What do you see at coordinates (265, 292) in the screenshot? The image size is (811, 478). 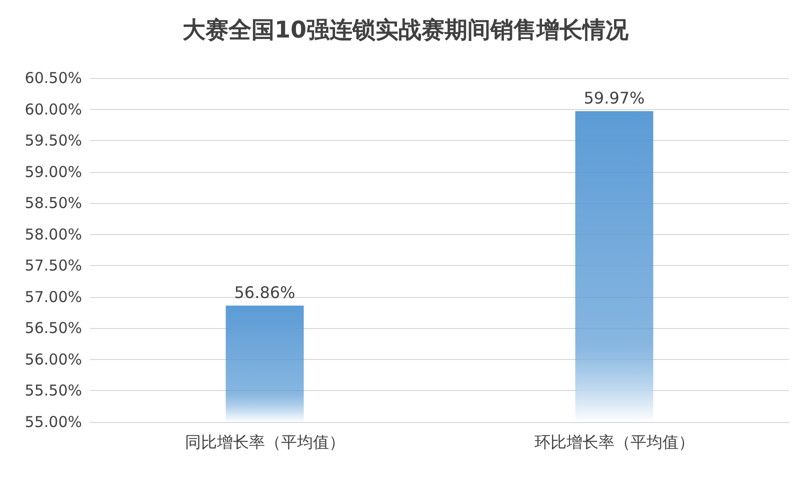 I see `data-label: 56.86%` at bounding box center [265, 292].